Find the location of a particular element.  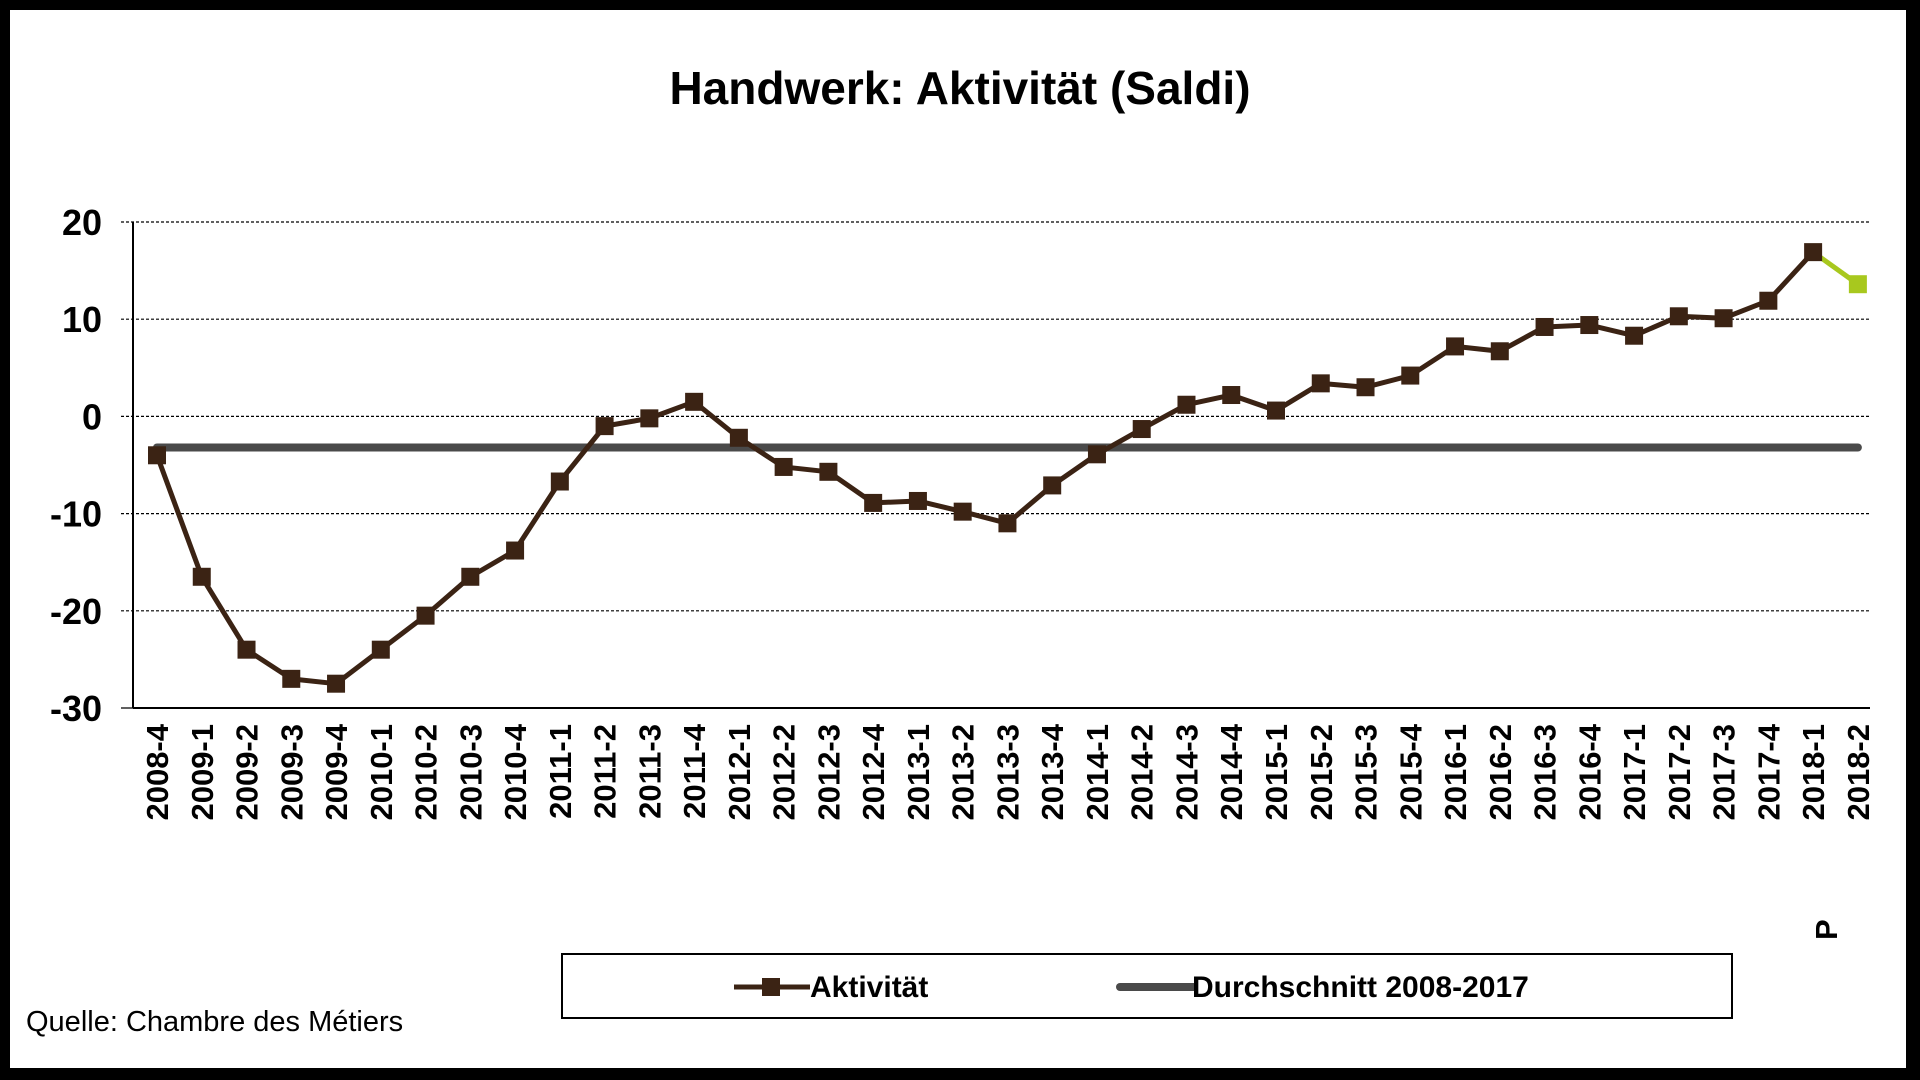

y-tick-label: 10 is located at coordinates (82, 319).